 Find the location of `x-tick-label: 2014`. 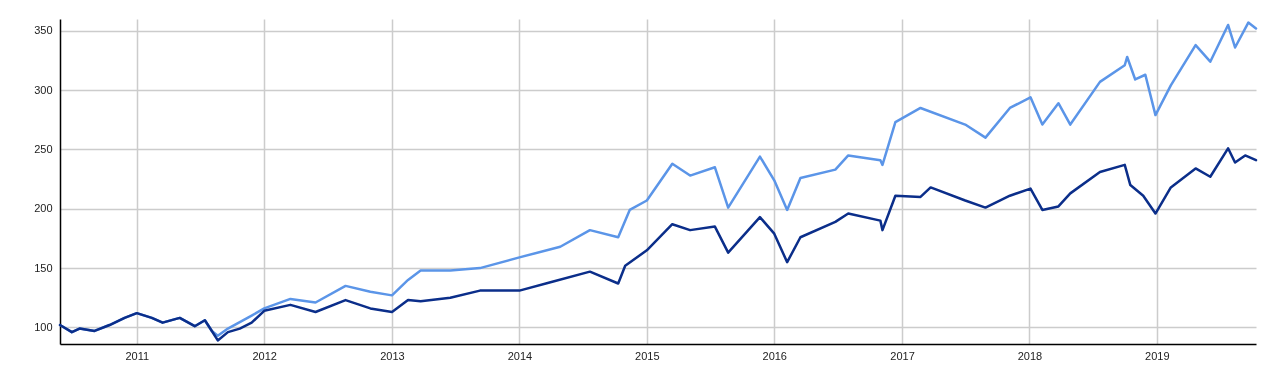

x-tick-label: 2014 is located at coordinates (520, 355).